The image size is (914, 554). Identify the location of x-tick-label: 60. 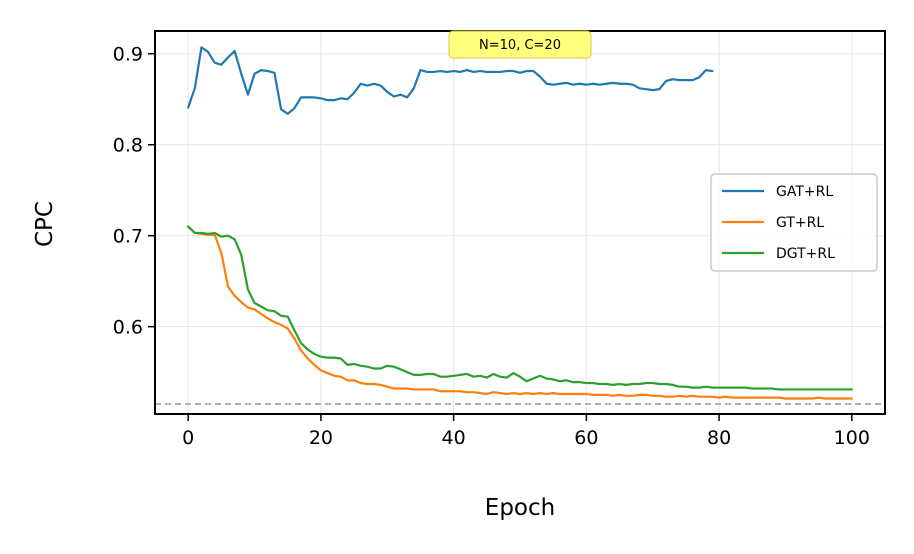
(586, 438).